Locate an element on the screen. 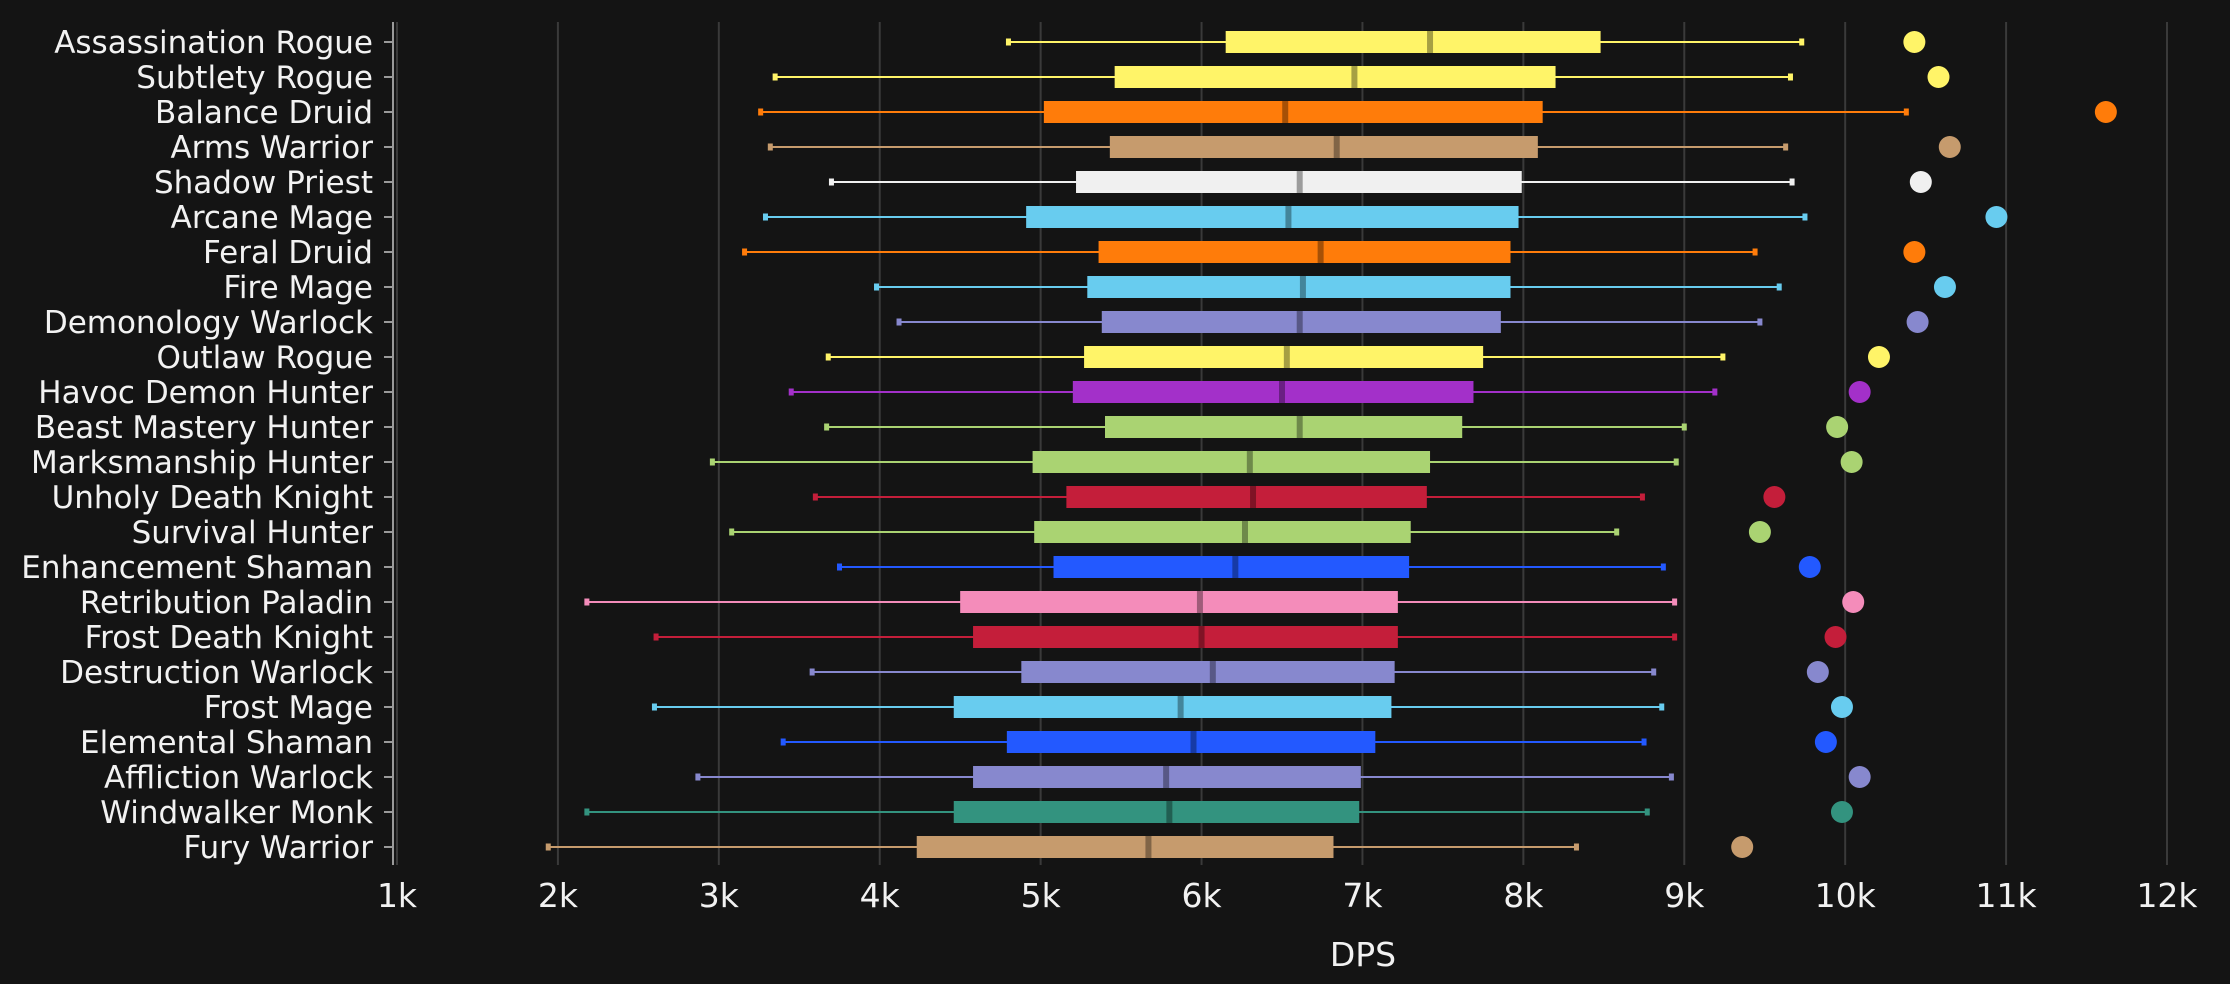  iqr-box-enhancement-shaman is located at coordinates (1231, 567).